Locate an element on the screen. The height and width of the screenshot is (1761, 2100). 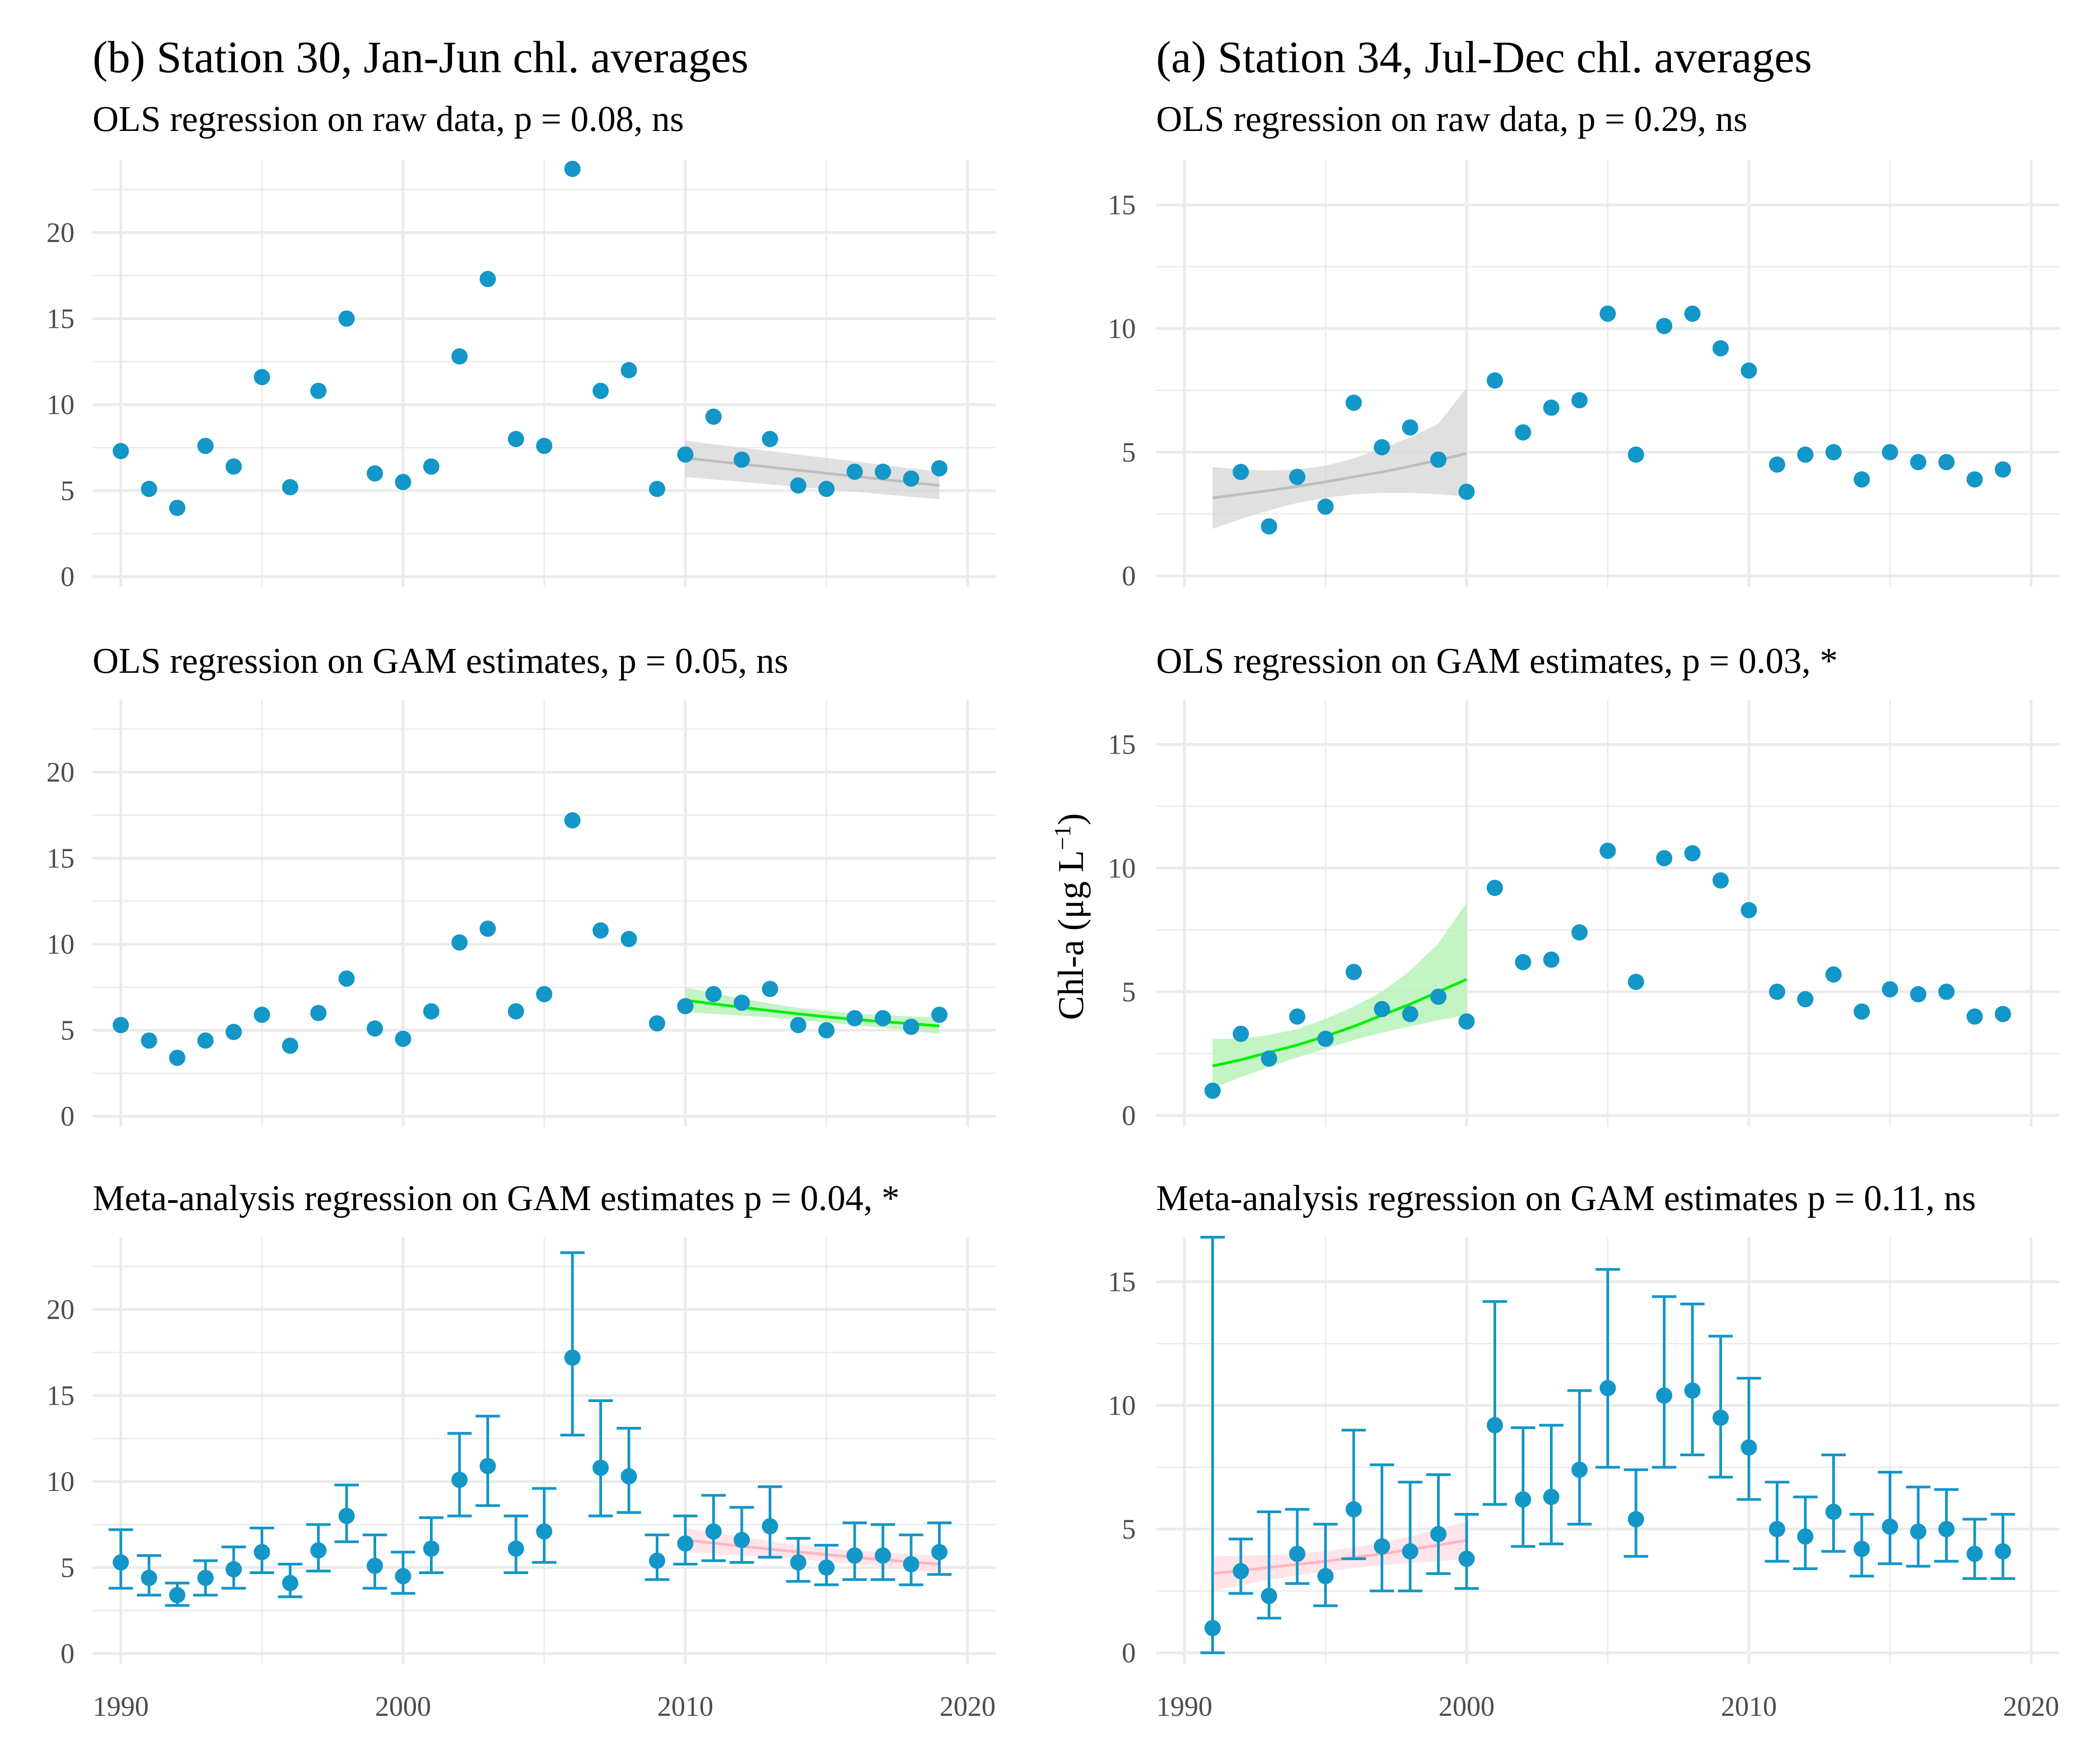
panel-title: OLS regression on raw data, p = 0.29, ns is located at coordinates (1452, 119).